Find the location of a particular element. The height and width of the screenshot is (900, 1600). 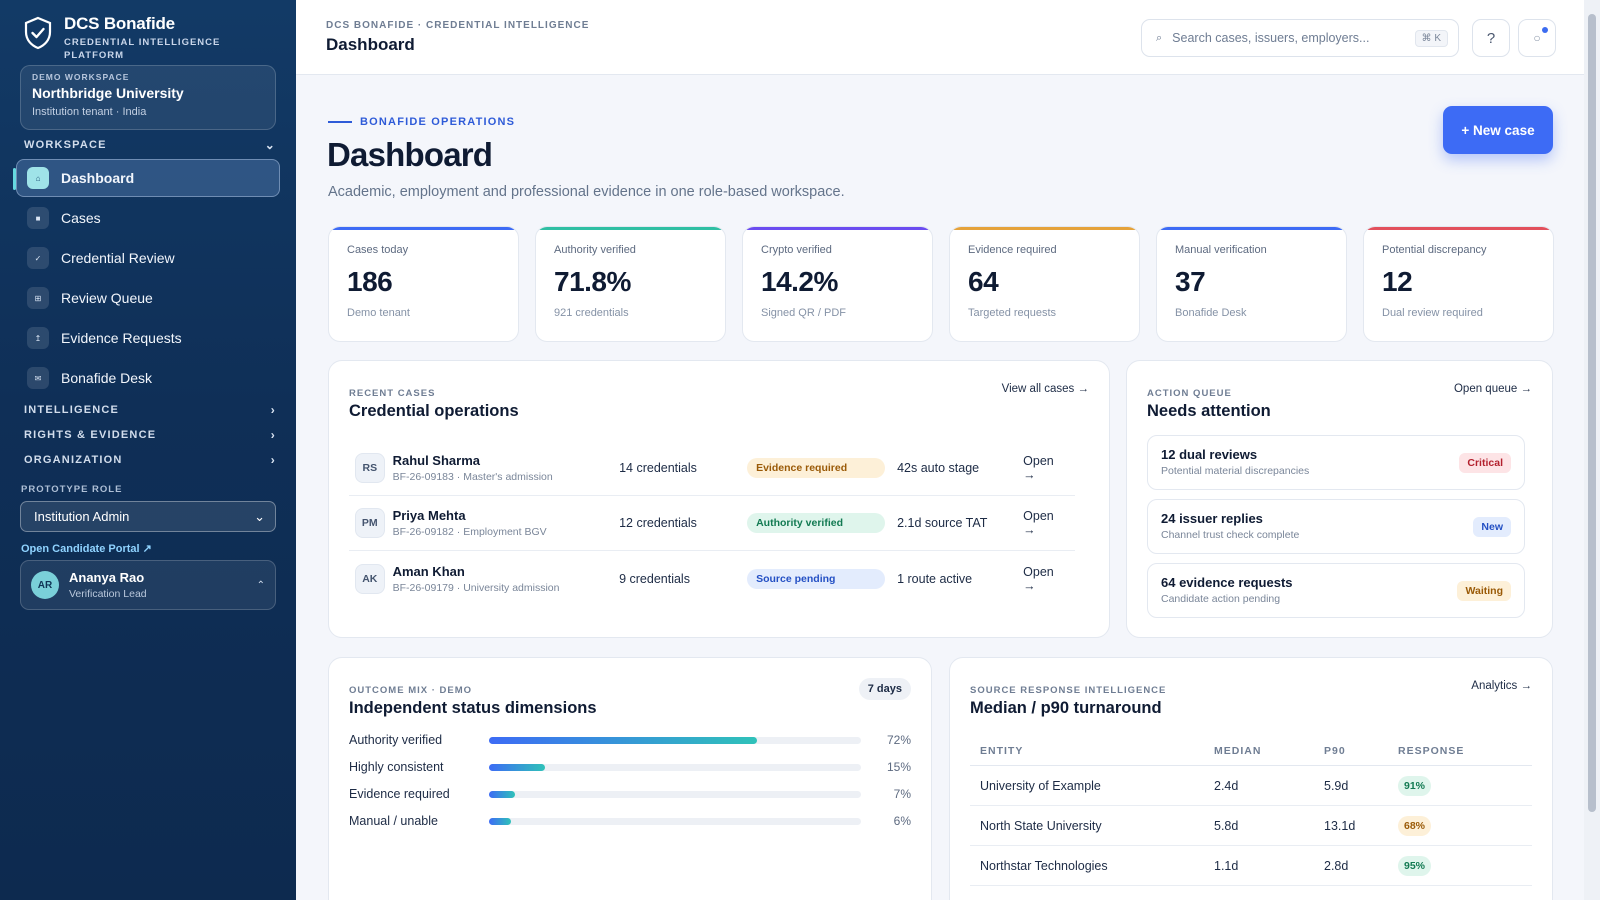

kpi-card: Crypto verified 14.2% Signed QR / PDF is located at coordinates (837, 284).